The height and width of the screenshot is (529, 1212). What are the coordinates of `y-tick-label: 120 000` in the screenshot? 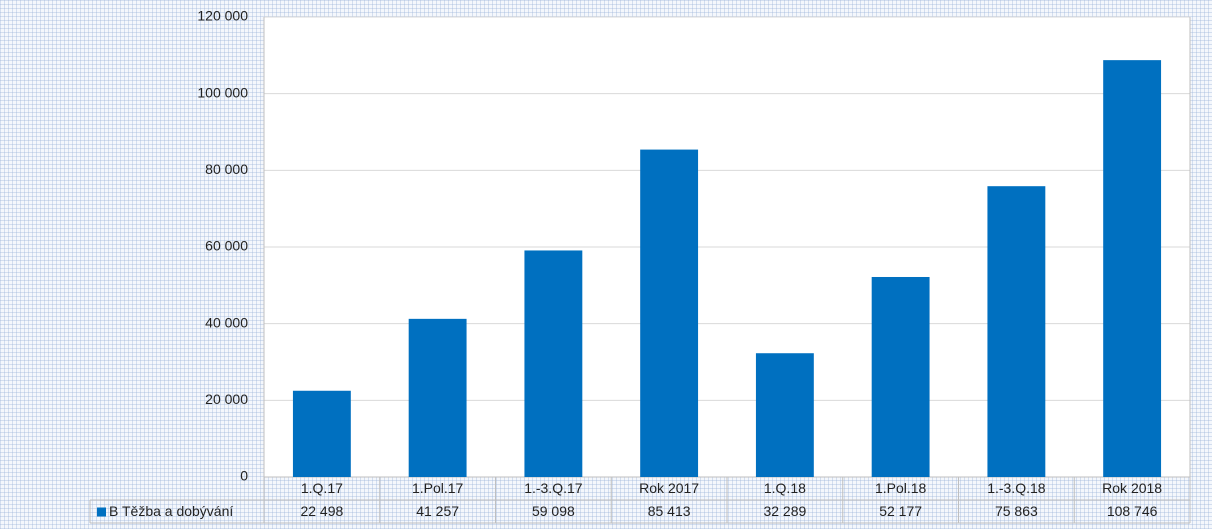 It's located at (222, 16).